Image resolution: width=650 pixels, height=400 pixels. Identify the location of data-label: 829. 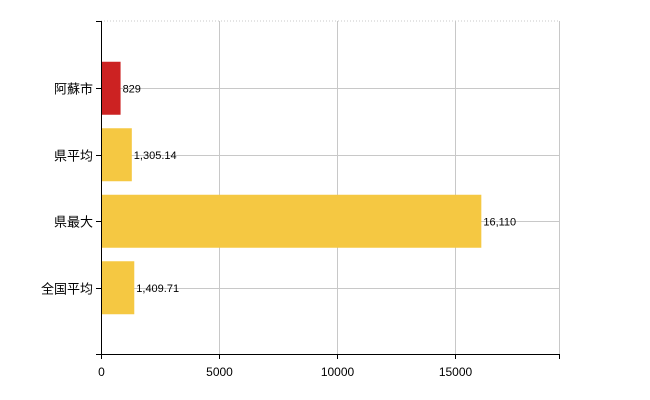
(132, 89).